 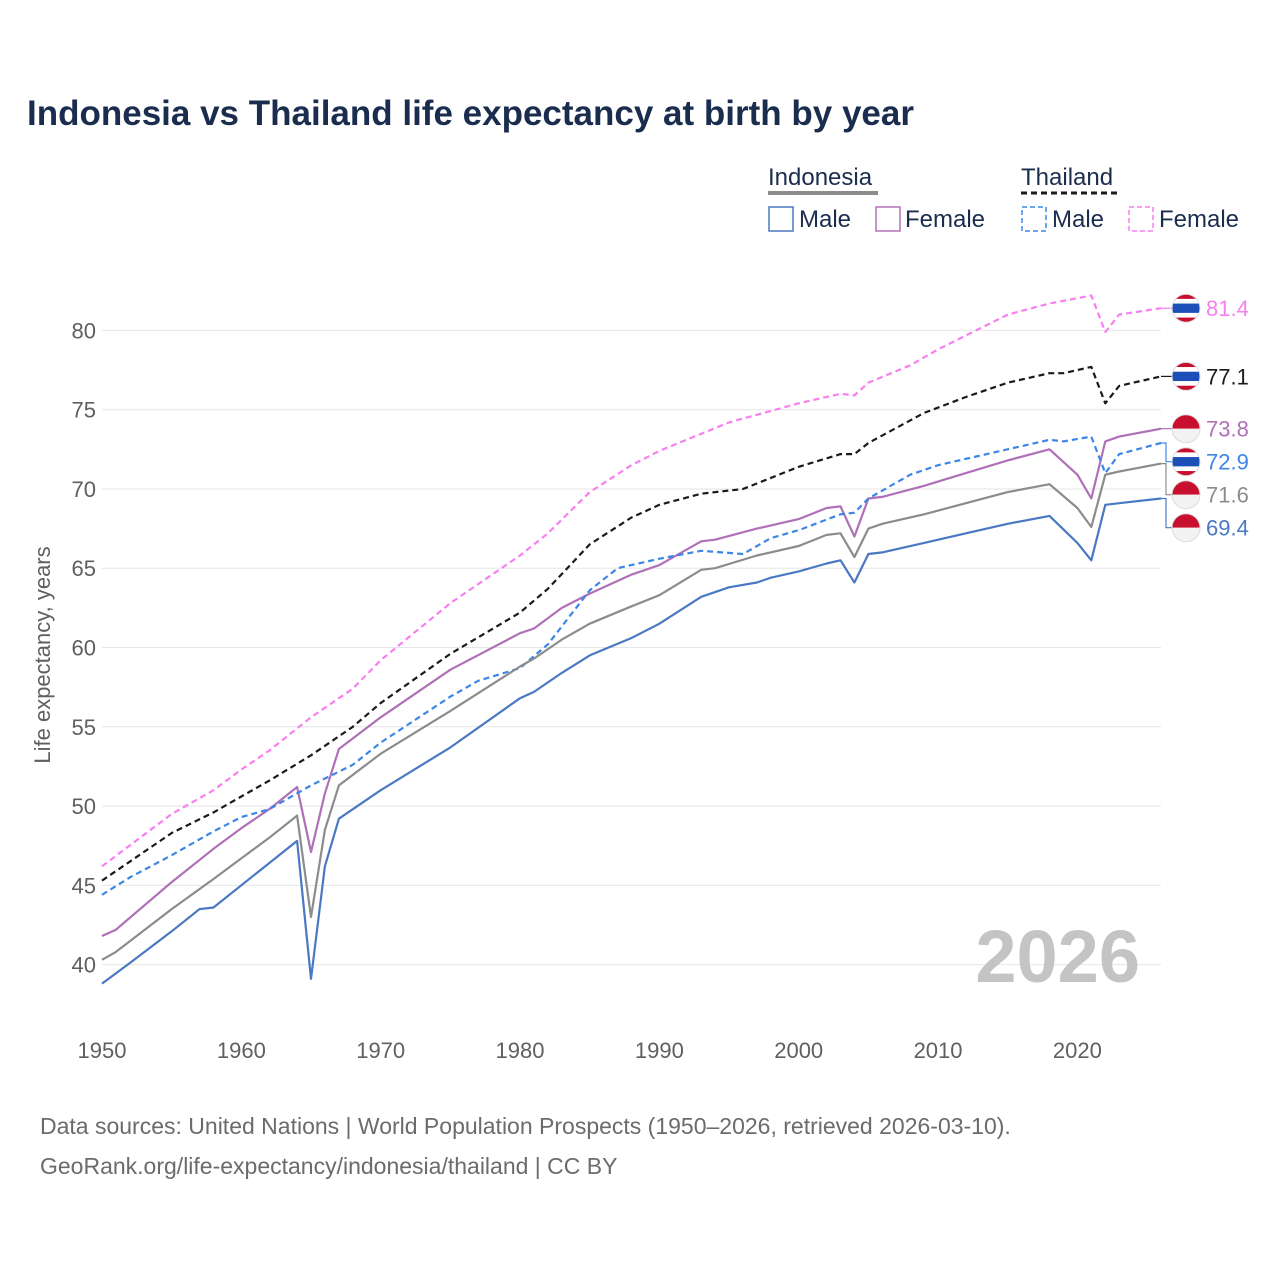 What do you see at coordinates (84, 885) in the screenshot?
I see `y-tick-45: 45` at bounding box center [84, 885].